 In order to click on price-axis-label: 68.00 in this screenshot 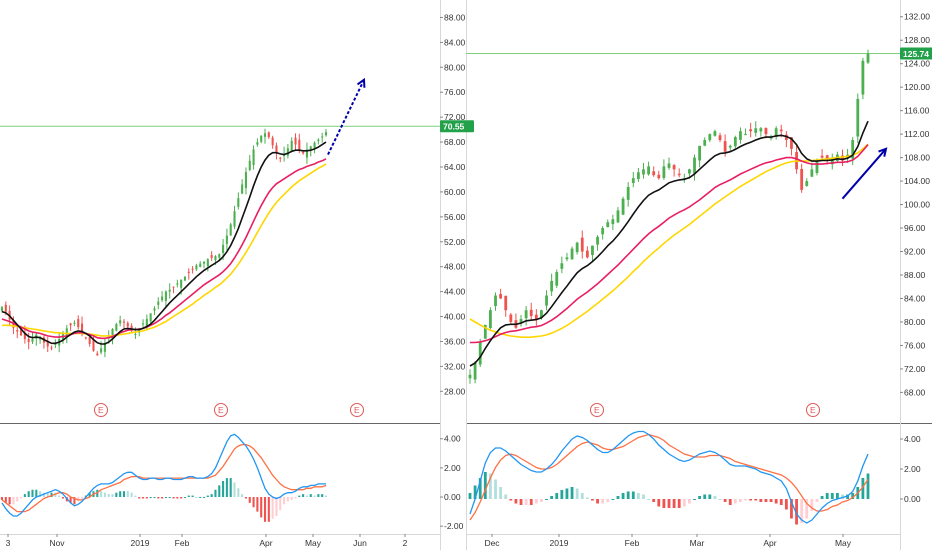, I will do `click(915, 392)`.